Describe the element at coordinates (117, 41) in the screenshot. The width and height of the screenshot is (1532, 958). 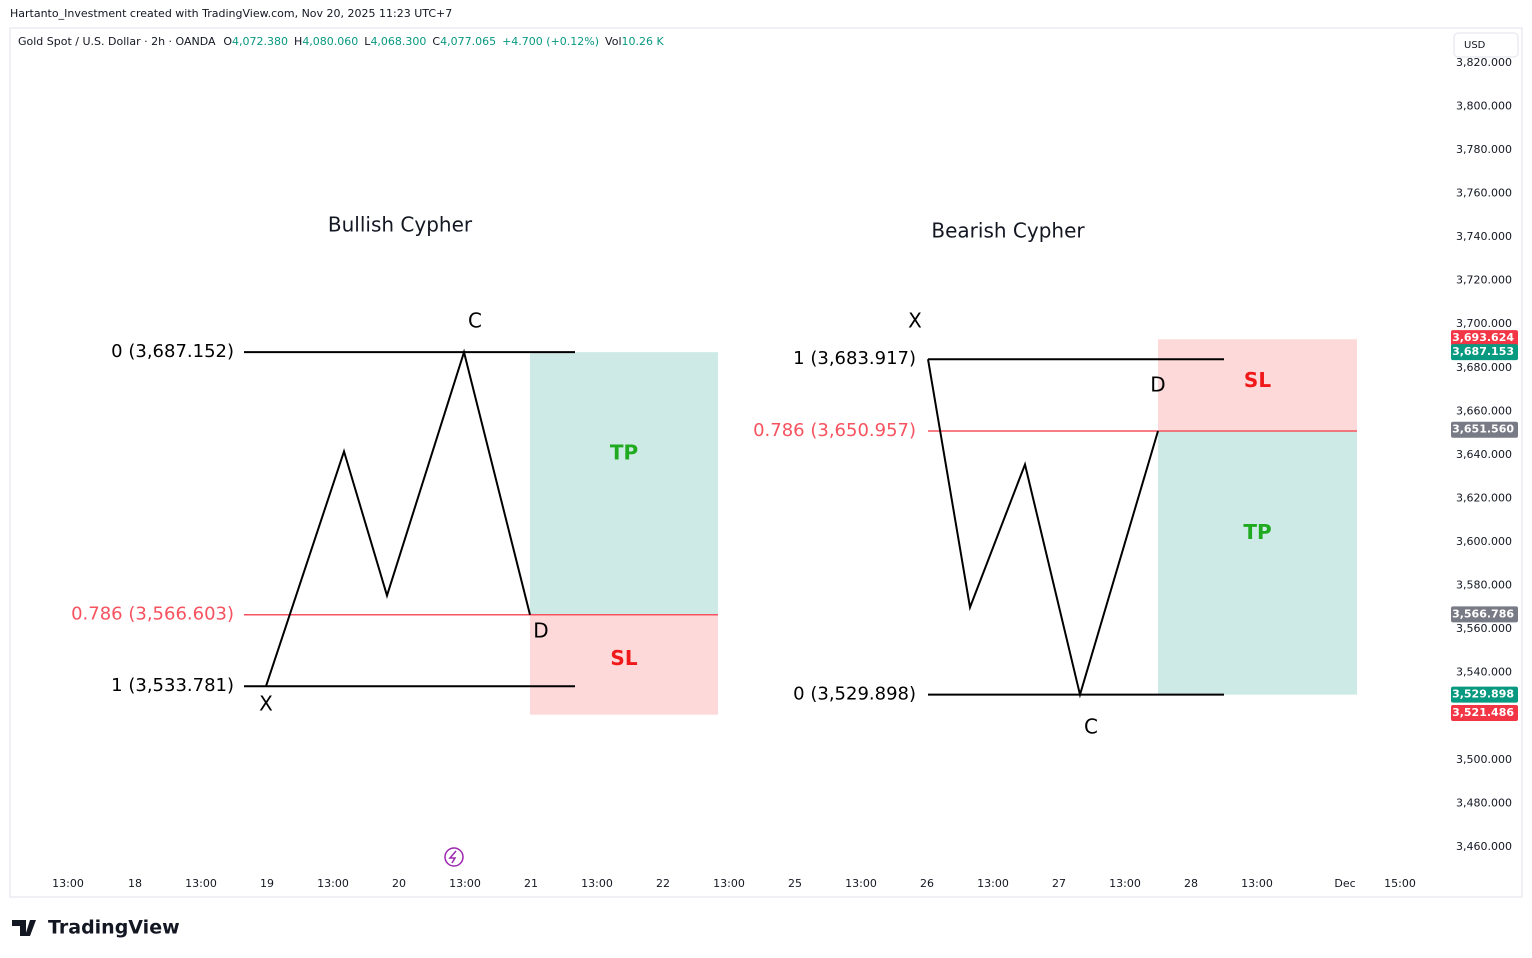
I see `symbol: Gold Spot / U.S. Dollar · 2h · OANDA` at that location.